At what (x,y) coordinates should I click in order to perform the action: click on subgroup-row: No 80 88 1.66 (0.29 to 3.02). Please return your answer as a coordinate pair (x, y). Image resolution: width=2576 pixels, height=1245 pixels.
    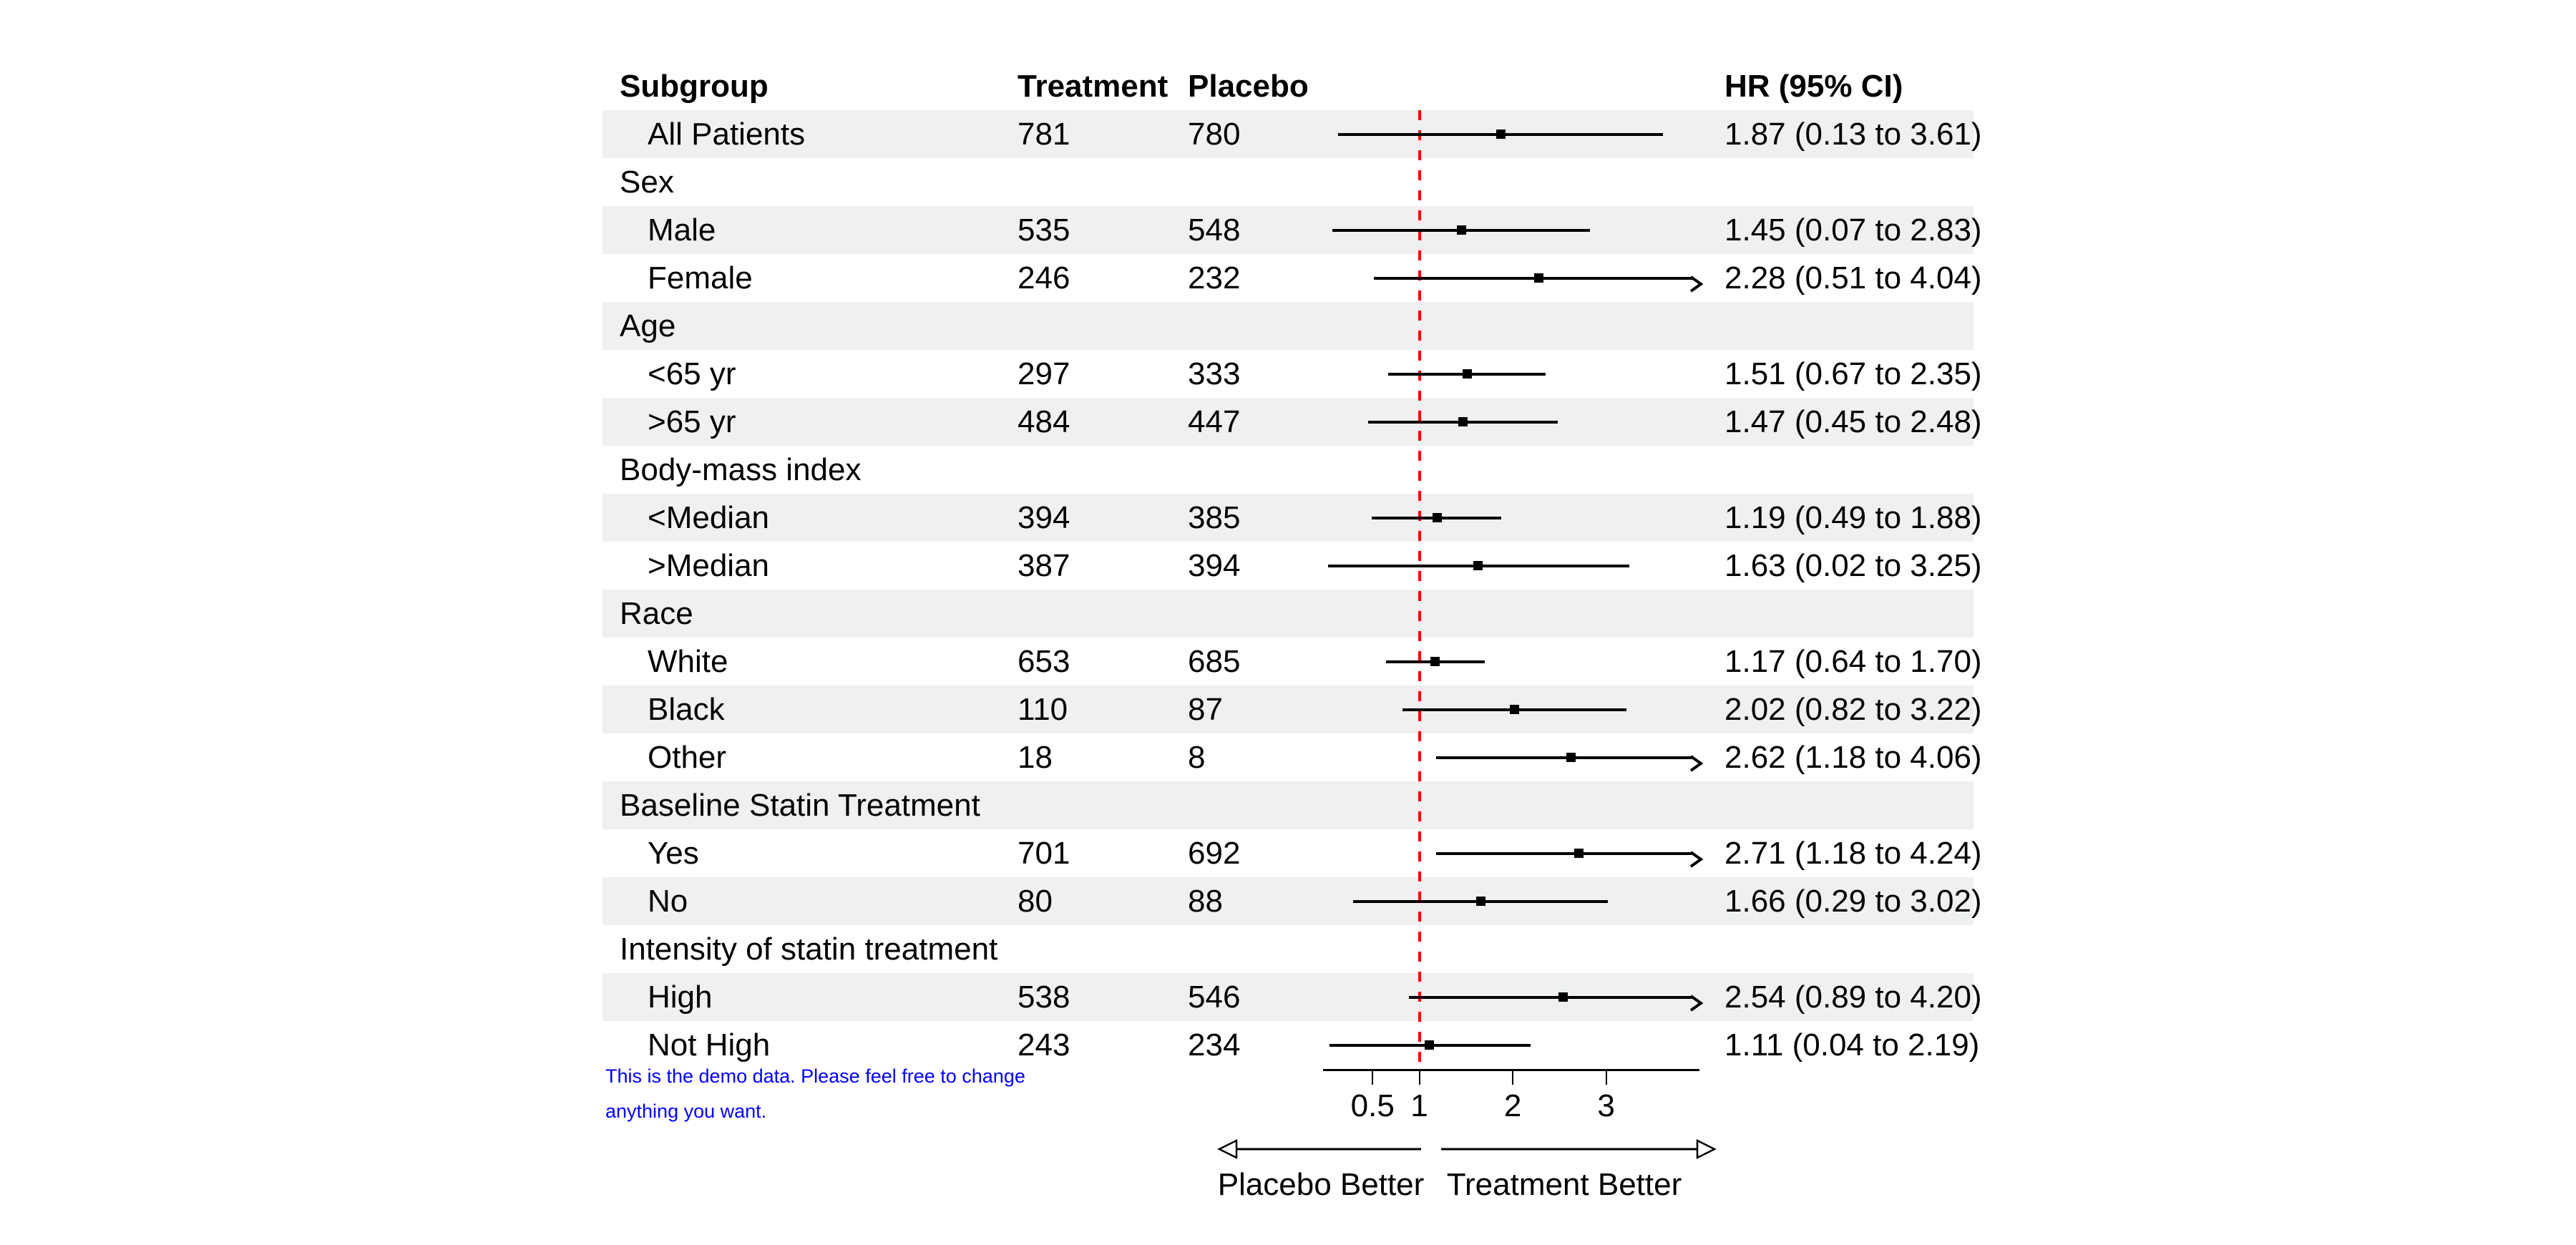
    Looking at the image, I should click on (1292, 901).